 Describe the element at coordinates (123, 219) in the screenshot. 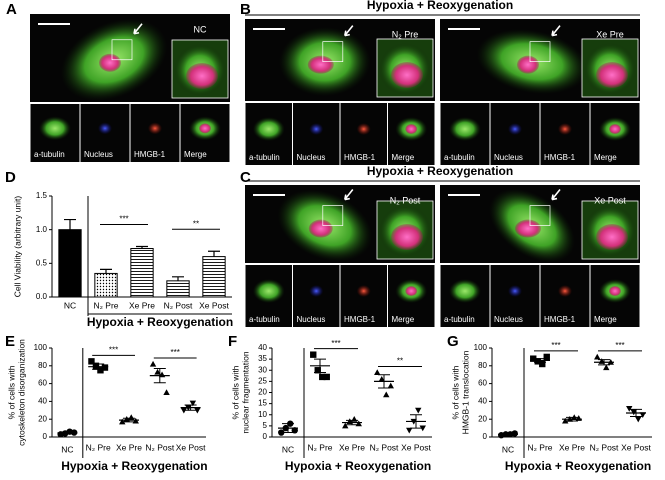

I see `significance-label: ***` at that location.